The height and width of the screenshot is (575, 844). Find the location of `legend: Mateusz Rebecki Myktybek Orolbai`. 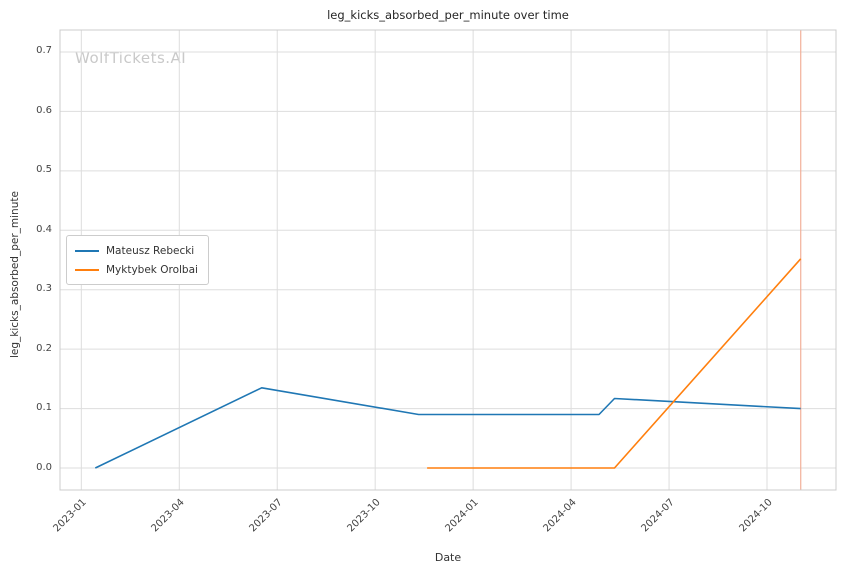

legend: Mateusz Rebecki Myktybek Orolbai is located at coordinates (137, 260).